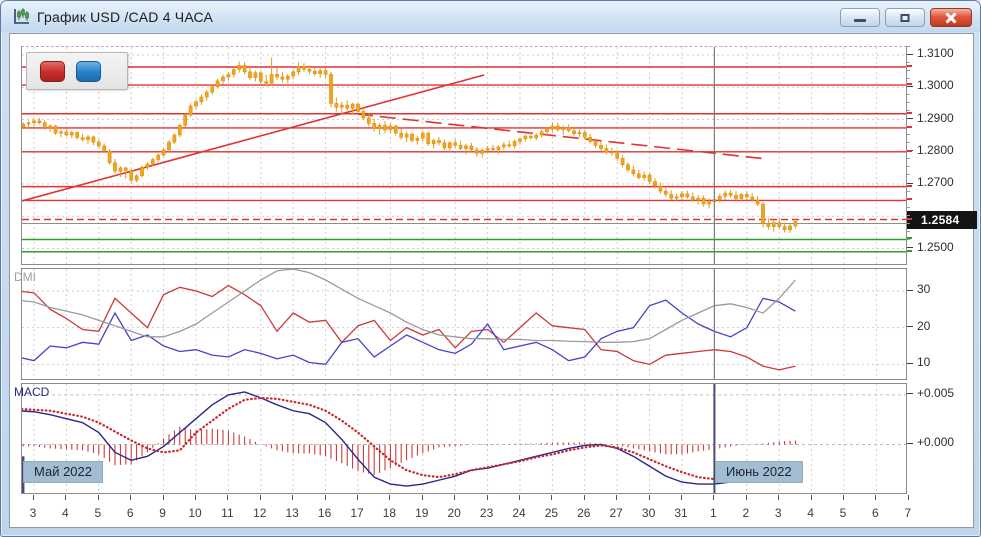 Image resolution: width=981 pixels, height=537 pixels. Describe the element at coordinates (490, 16) in the screenshot. I see `title-bar: График USD /CAD 4 ЧАСА` at that location.